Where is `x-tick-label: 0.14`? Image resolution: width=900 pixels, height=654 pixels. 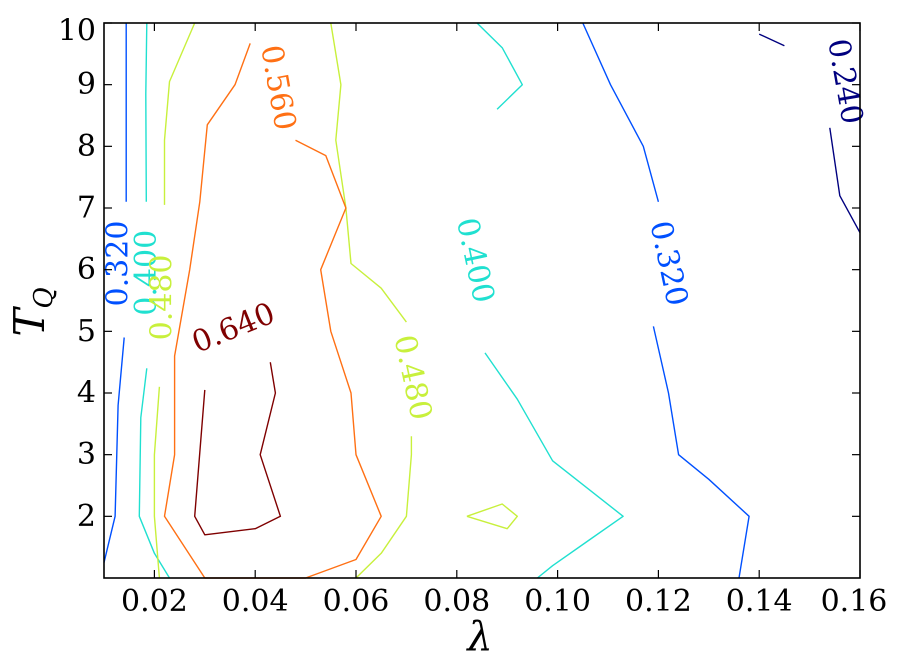 x-tick-label: 0.14 is located at coordinates (759, 601).